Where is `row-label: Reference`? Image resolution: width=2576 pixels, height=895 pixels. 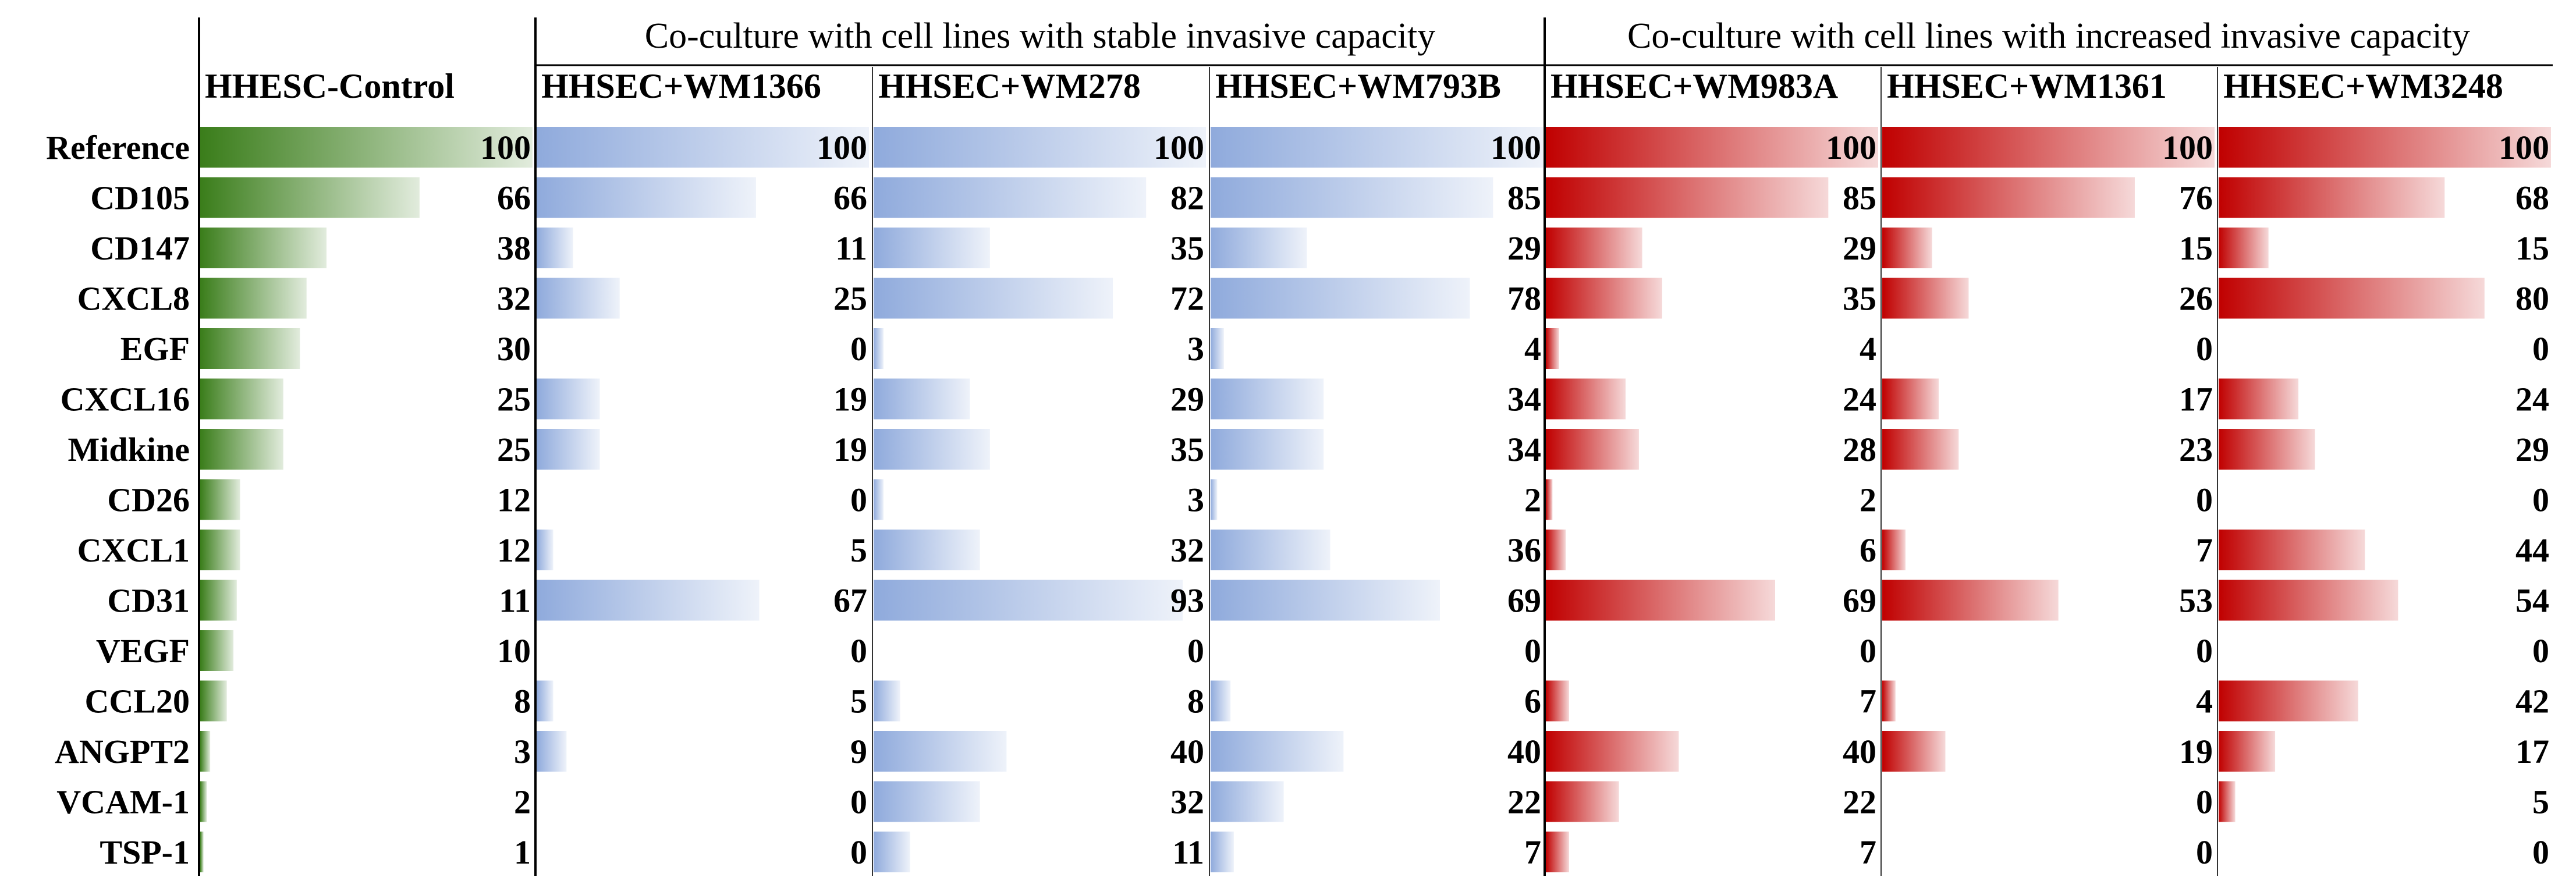 row-label: Reference is located at coordinates (118, 148).